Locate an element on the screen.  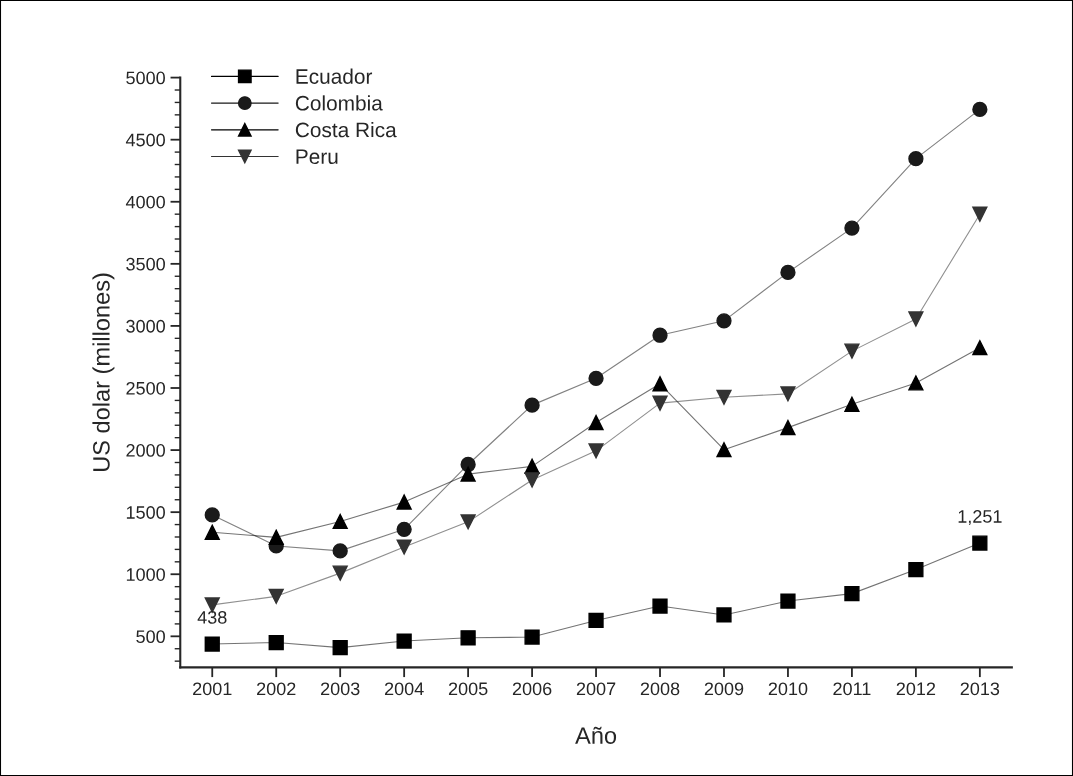
x-tick-label: 2005 is located at coordinates (468, 689).